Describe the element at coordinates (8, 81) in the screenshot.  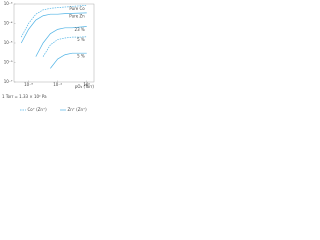
I see `y-tick-label: 10⁻⁷` at that location.